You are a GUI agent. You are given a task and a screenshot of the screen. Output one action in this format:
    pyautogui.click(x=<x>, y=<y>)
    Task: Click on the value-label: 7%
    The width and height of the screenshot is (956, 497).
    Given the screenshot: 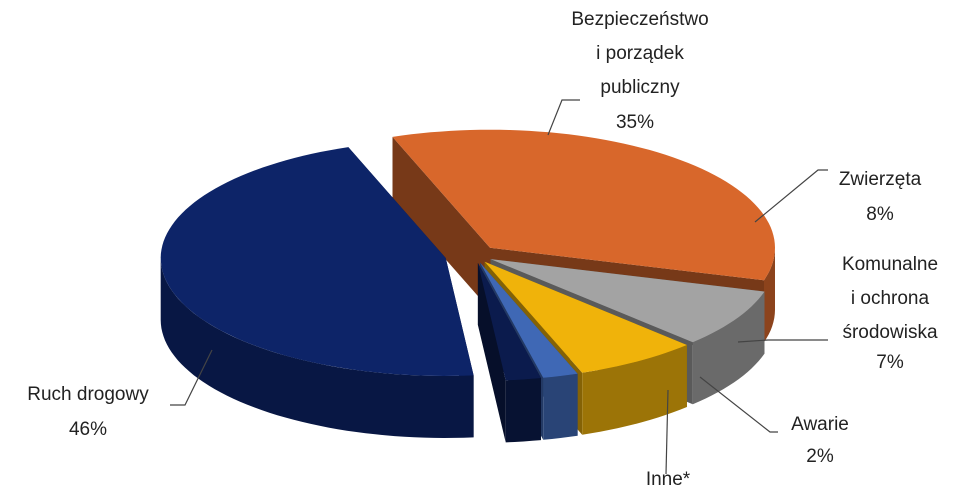 What is the action you would take?
    pyautogui.click(x=890, y=362)
    